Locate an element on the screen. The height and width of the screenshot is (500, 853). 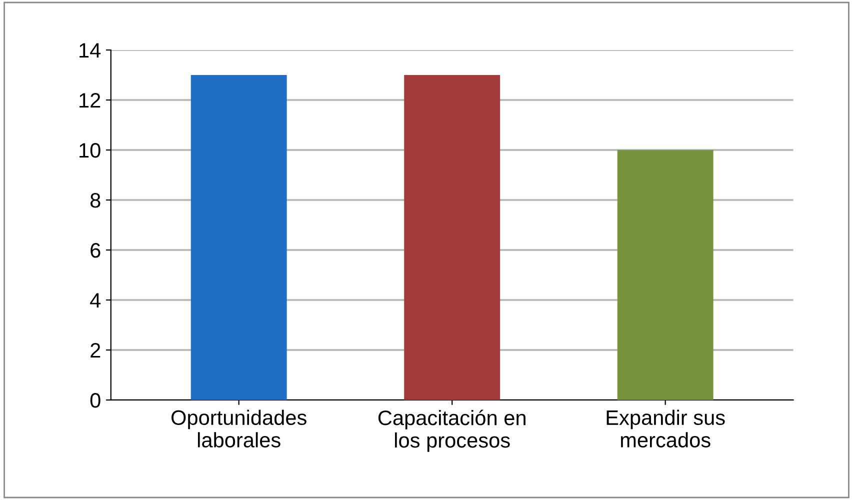
y-tick-label: 4 is located at coordinates (95, 300).